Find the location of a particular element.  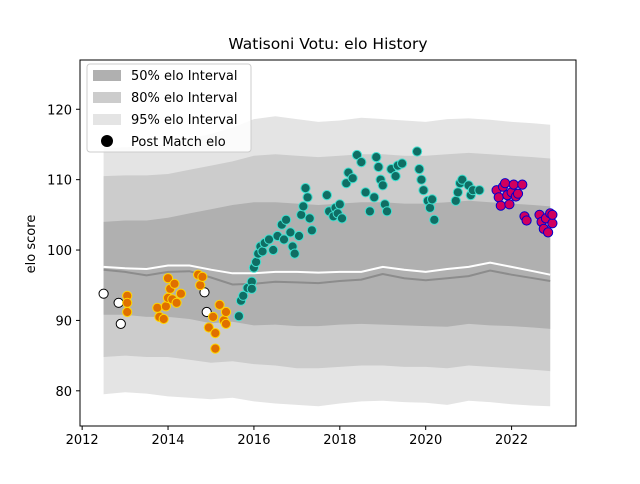

y-tick-label: 110 is located at coordinates (59, 181).